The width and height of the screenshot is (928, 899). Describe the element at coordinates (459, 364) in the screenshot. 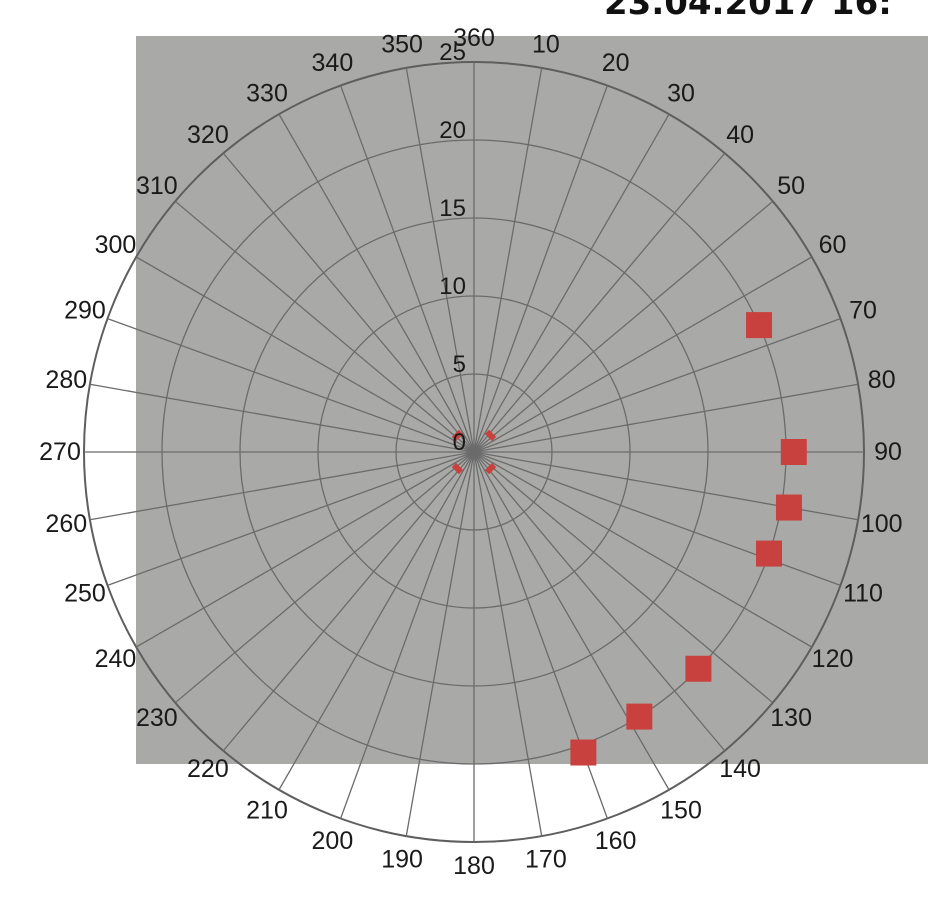

I see `radial-tick-label: 5` at that location.